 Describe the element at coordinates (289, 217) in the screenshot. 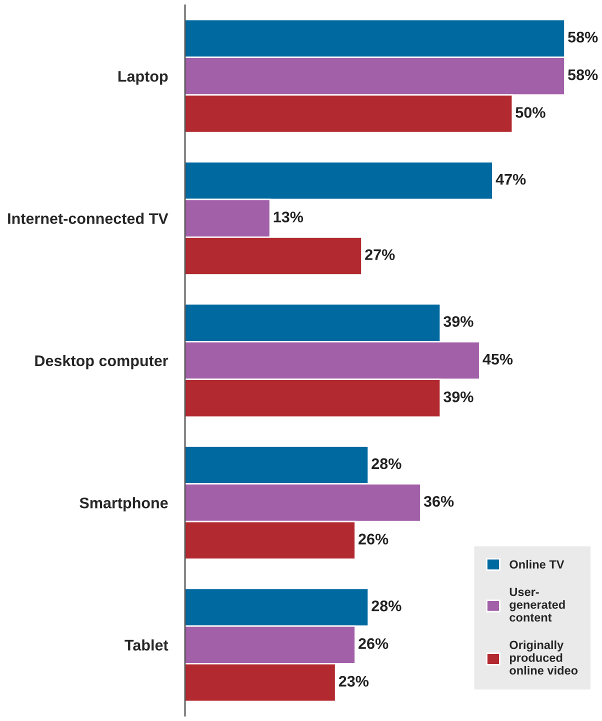

I see `data-label: 13%` at that location.